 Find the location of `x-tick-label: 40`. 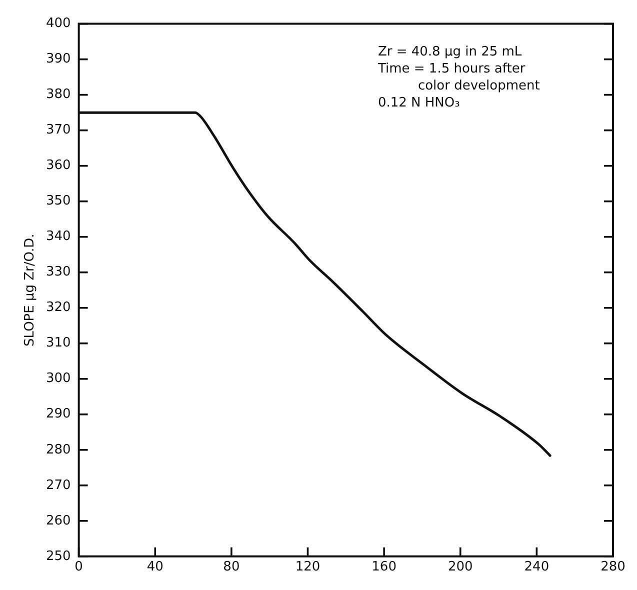

x-tick-label: 40 is located at coordinates (155, 567).